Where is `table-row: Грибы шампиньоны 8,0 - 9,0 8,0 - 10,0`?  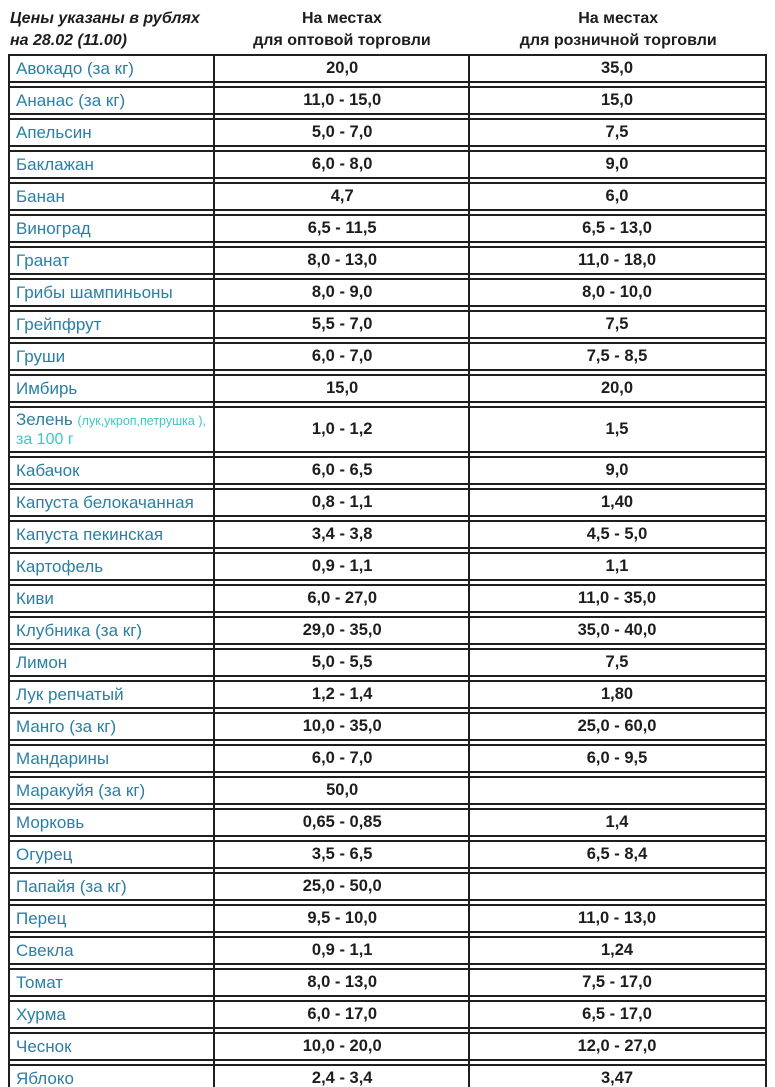 table-row: Грибы шампиньоны 8,0 - 9,0 8,0 - 10,0 is located at coordinates (387, 293).